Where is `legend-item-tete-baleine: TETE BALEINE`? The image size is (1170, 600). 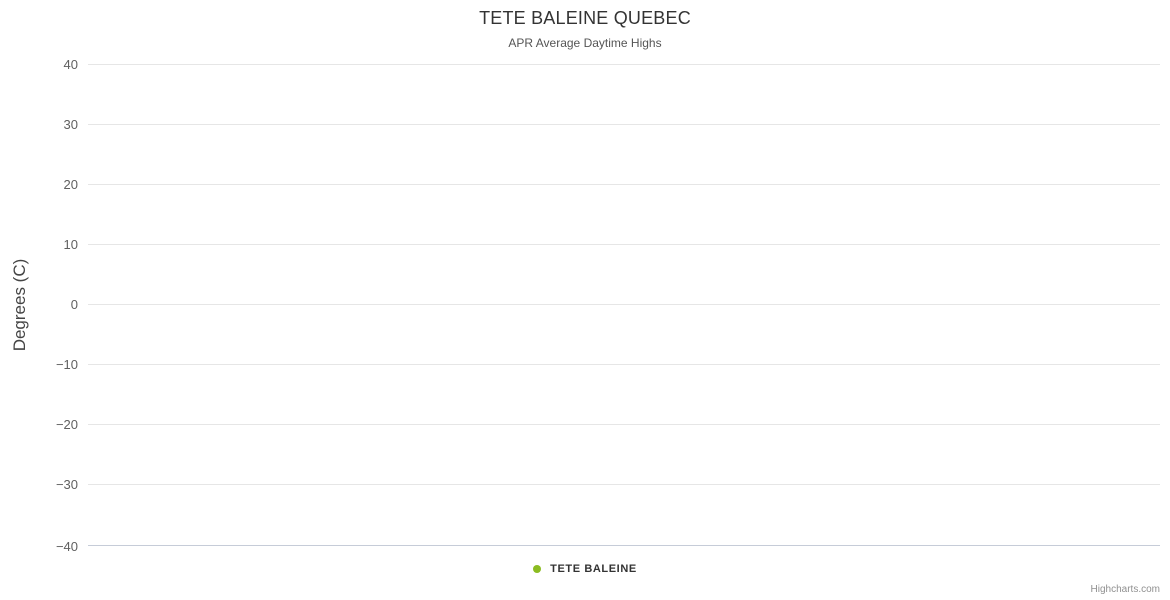
legend-item-tete-baleine: TETE BALEINE is located at coordinates (585, 569).